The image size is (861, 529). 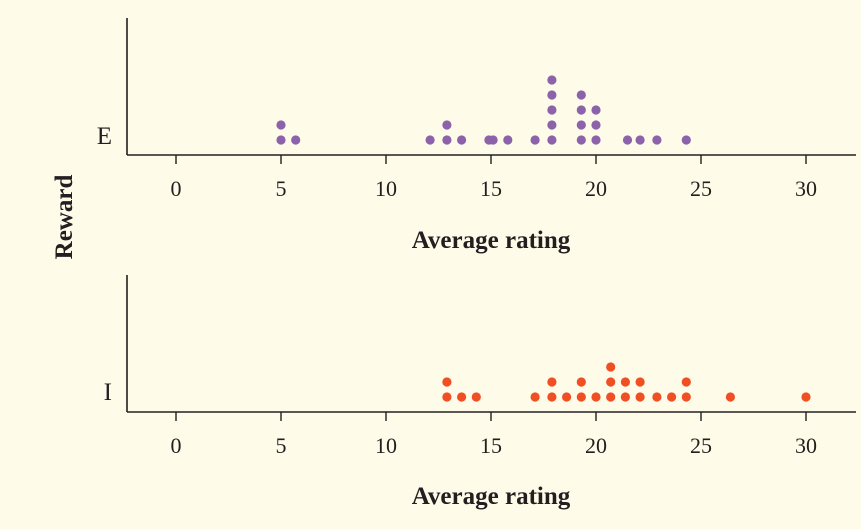 What do you see at coordinates (596, 445) in the screenshot?
I see `panel-i-tick-label: 20` at bounding box center [596, 445].